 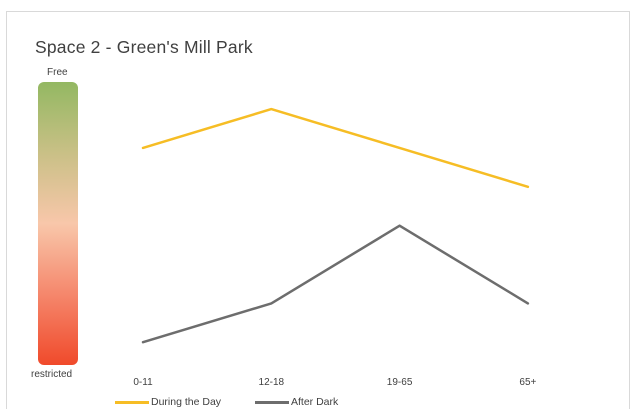 I want to click on scale-top-label: Free, so click(x=57, y=72).